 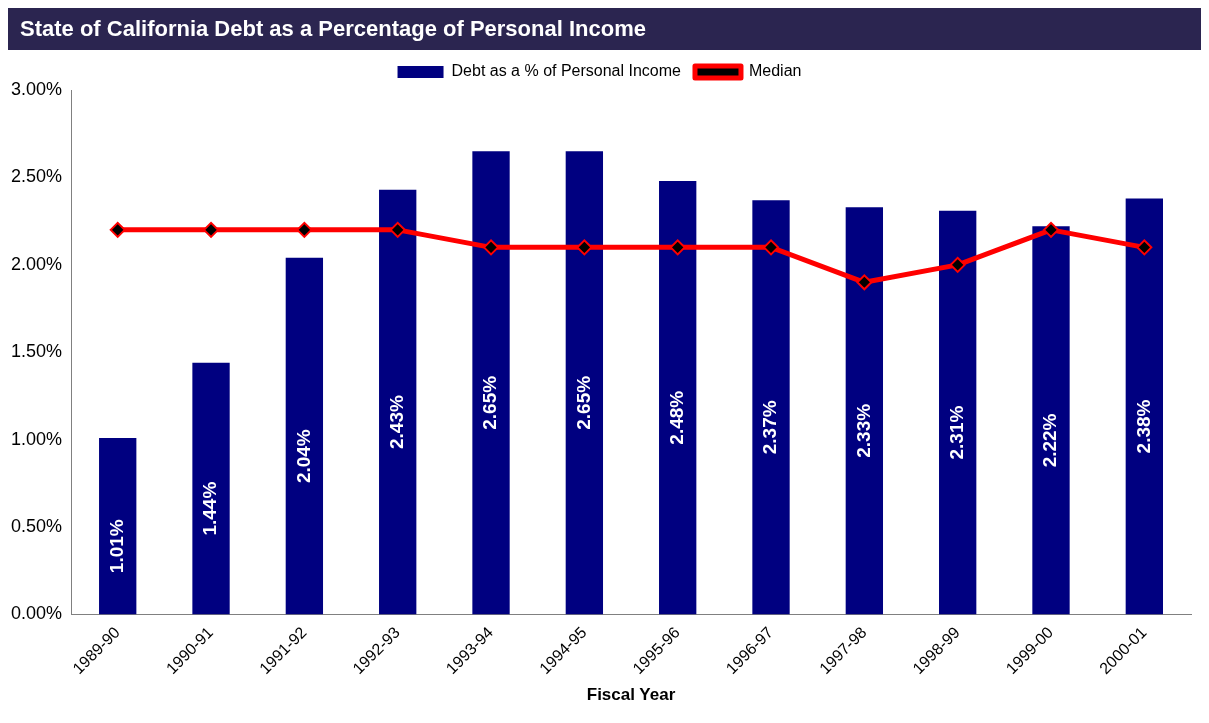 I want to click on data-label: 2.33%, so click(x=863, y=430).